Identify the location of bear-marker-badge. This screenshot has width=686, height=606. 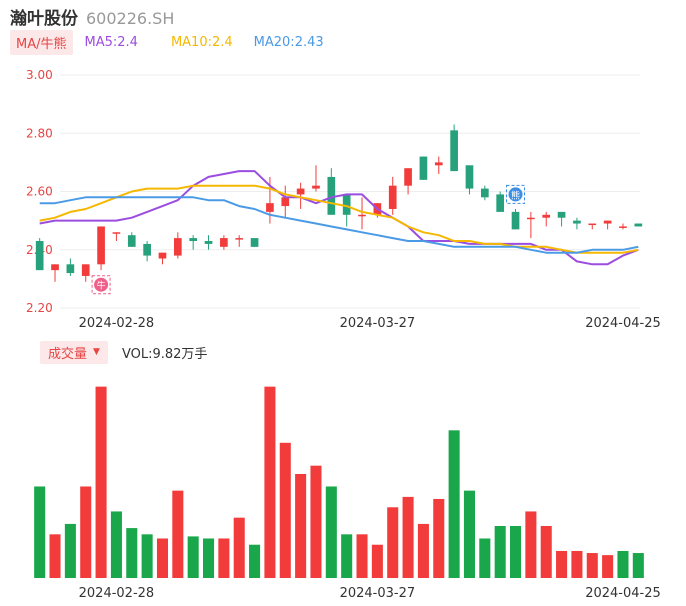
(515, 194).